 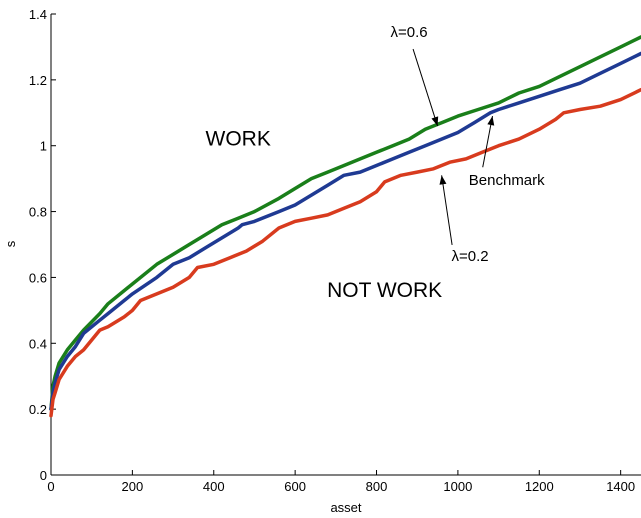 What do you see at coordinates (42, 245) in the screenshot?
I see `y-ticks: 0 0.2 0.4 0.6 0.8 1 1.2 1.4` at bounding box center [42, 245].